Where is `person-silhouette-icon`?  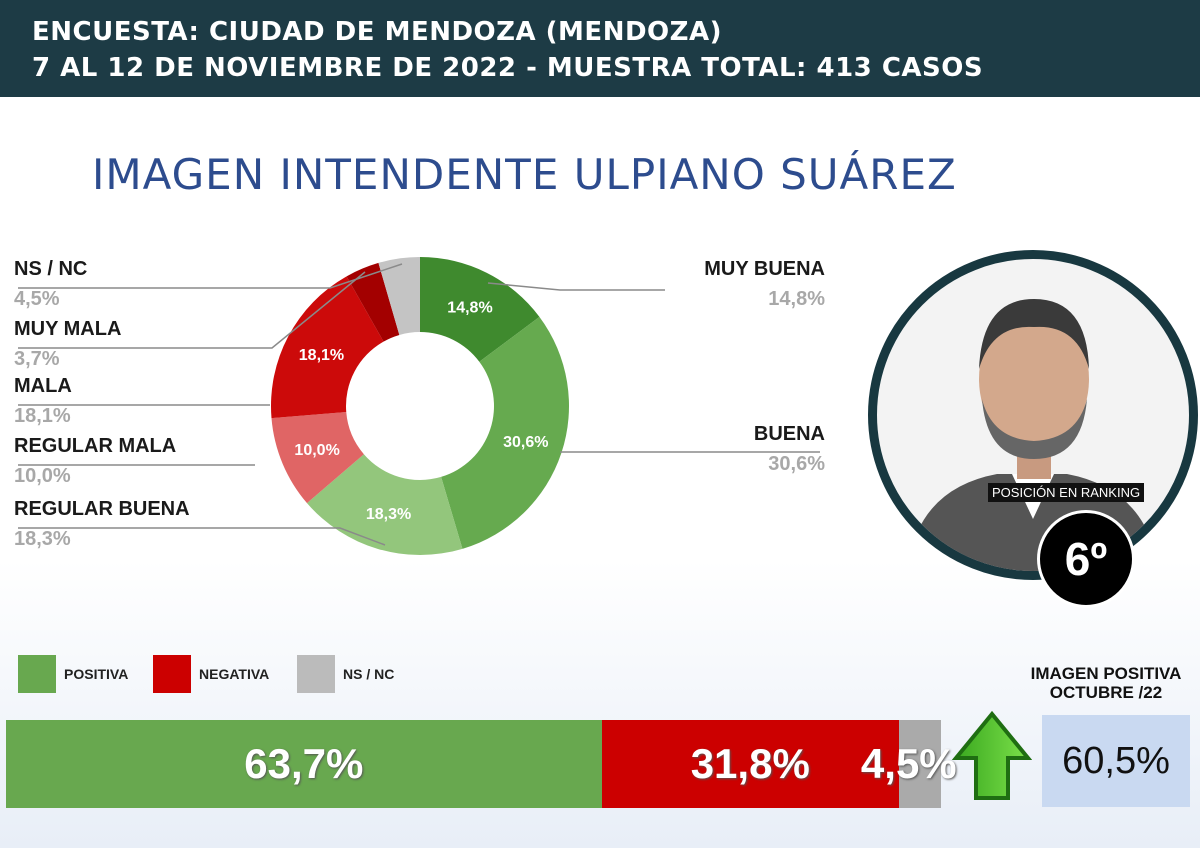 person-silhouette-icon is located at coordinates (1033, 435).